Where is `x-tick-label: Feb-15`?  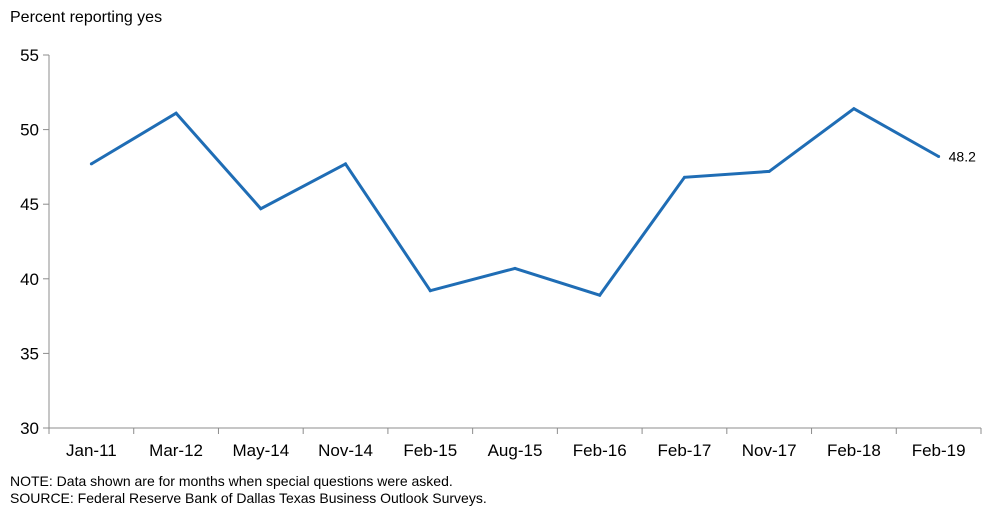 x-tick-label: Feb-15 is located at coordinates (430, 450).